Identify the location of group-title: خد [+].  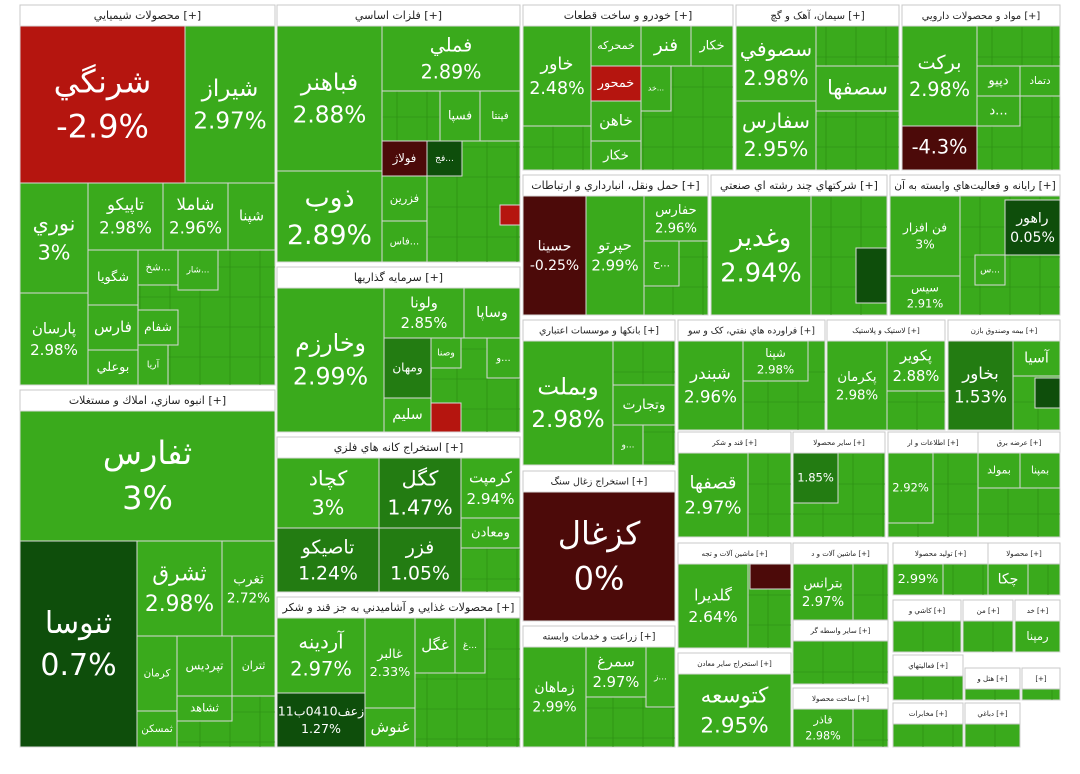
(1038, 611).